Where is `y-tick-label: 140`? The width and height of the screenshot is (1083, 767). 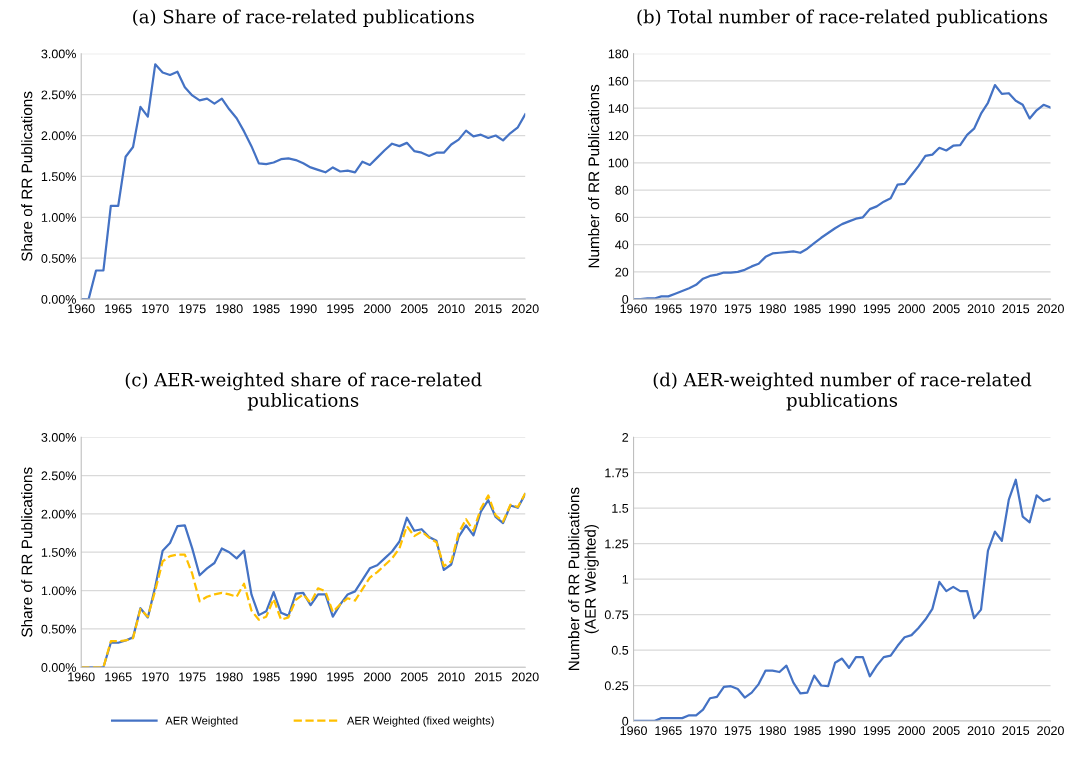 y-tick-label: 140 is located at coordinates (618, 108).